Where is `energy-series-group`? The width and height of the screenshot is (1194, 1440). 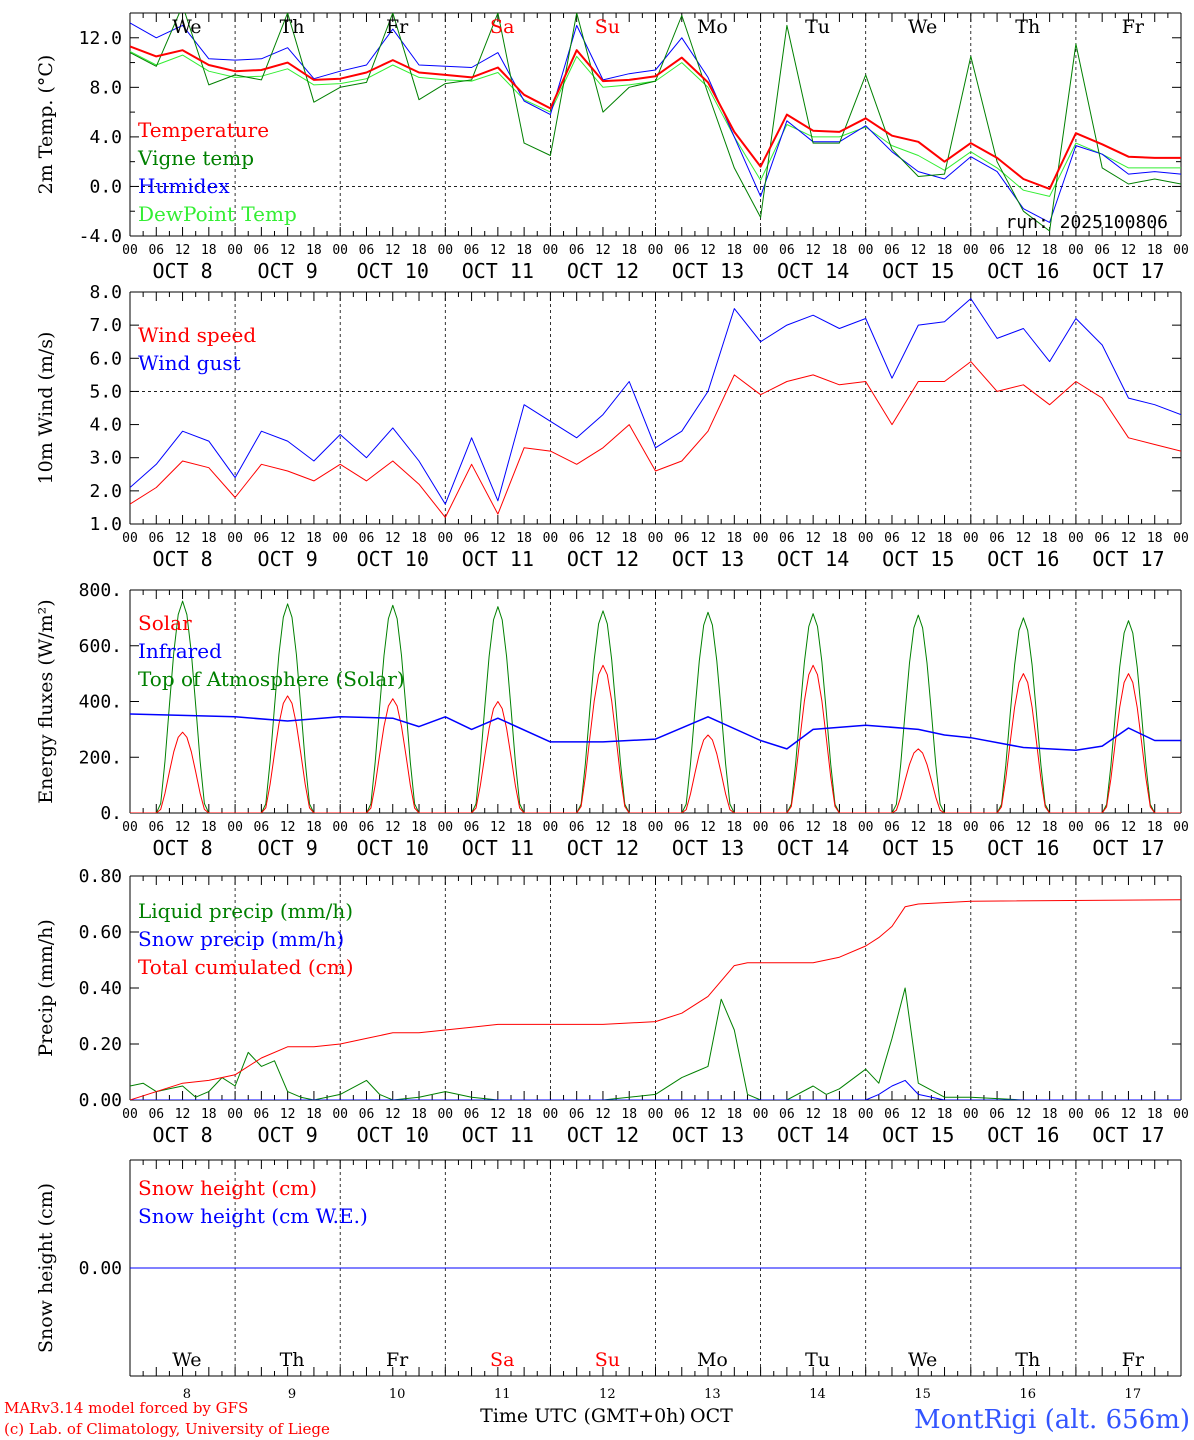 energy-series-group is located at coordinates (655, 706).